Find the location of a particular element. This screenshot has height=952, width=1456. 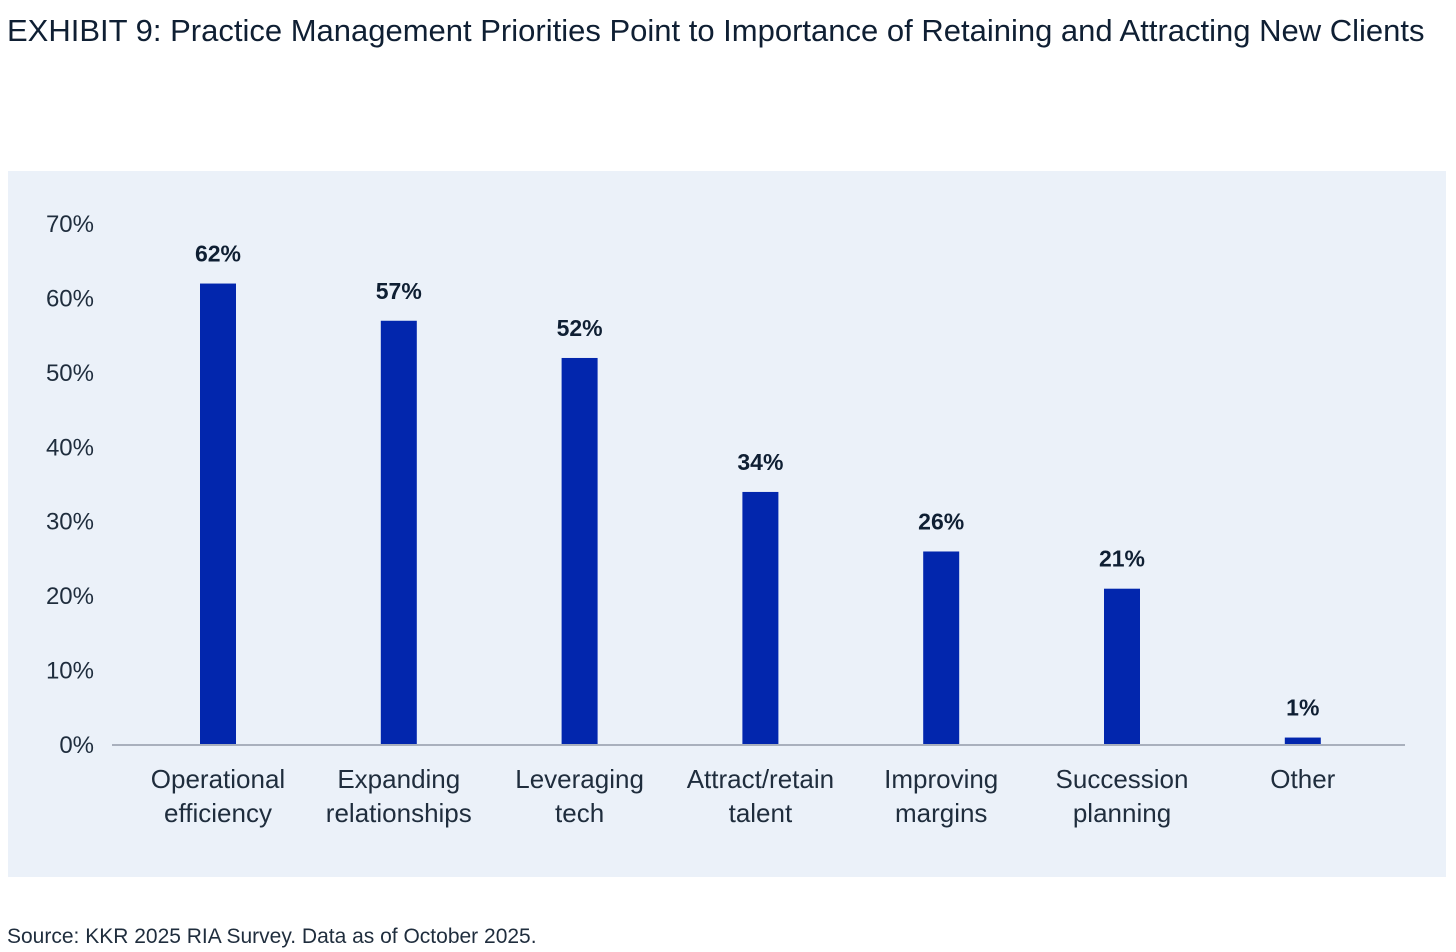

category-label: Expanding is located at coordinates (398, 779).